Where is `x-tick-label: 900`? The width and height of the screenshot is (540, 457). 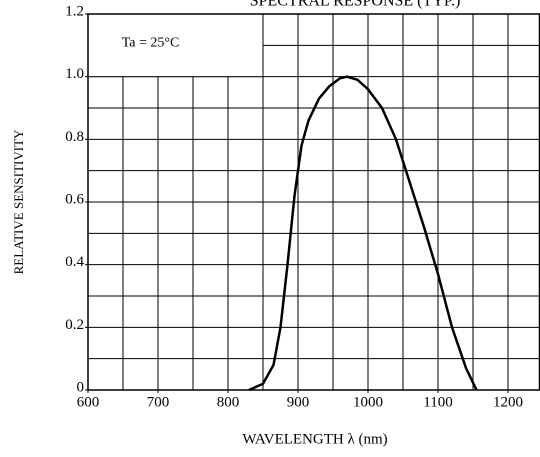
x-tick-label: 900 is located at coordinates (298, 402).